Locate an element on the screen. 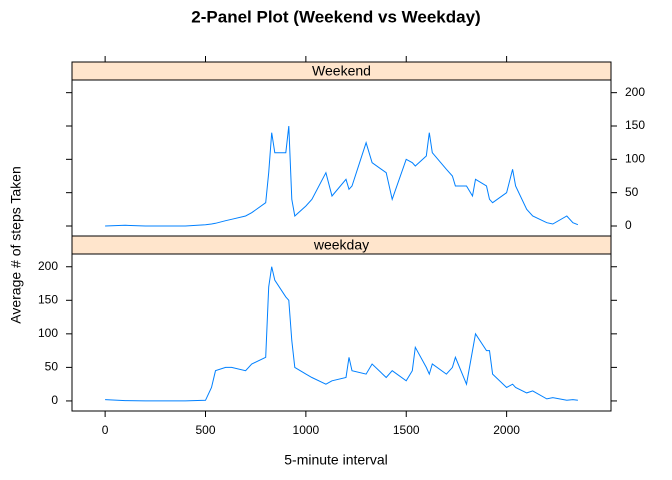 This screenshot has height=480, width=672. strip-label: Weekend is located at coordinates (341, 71).